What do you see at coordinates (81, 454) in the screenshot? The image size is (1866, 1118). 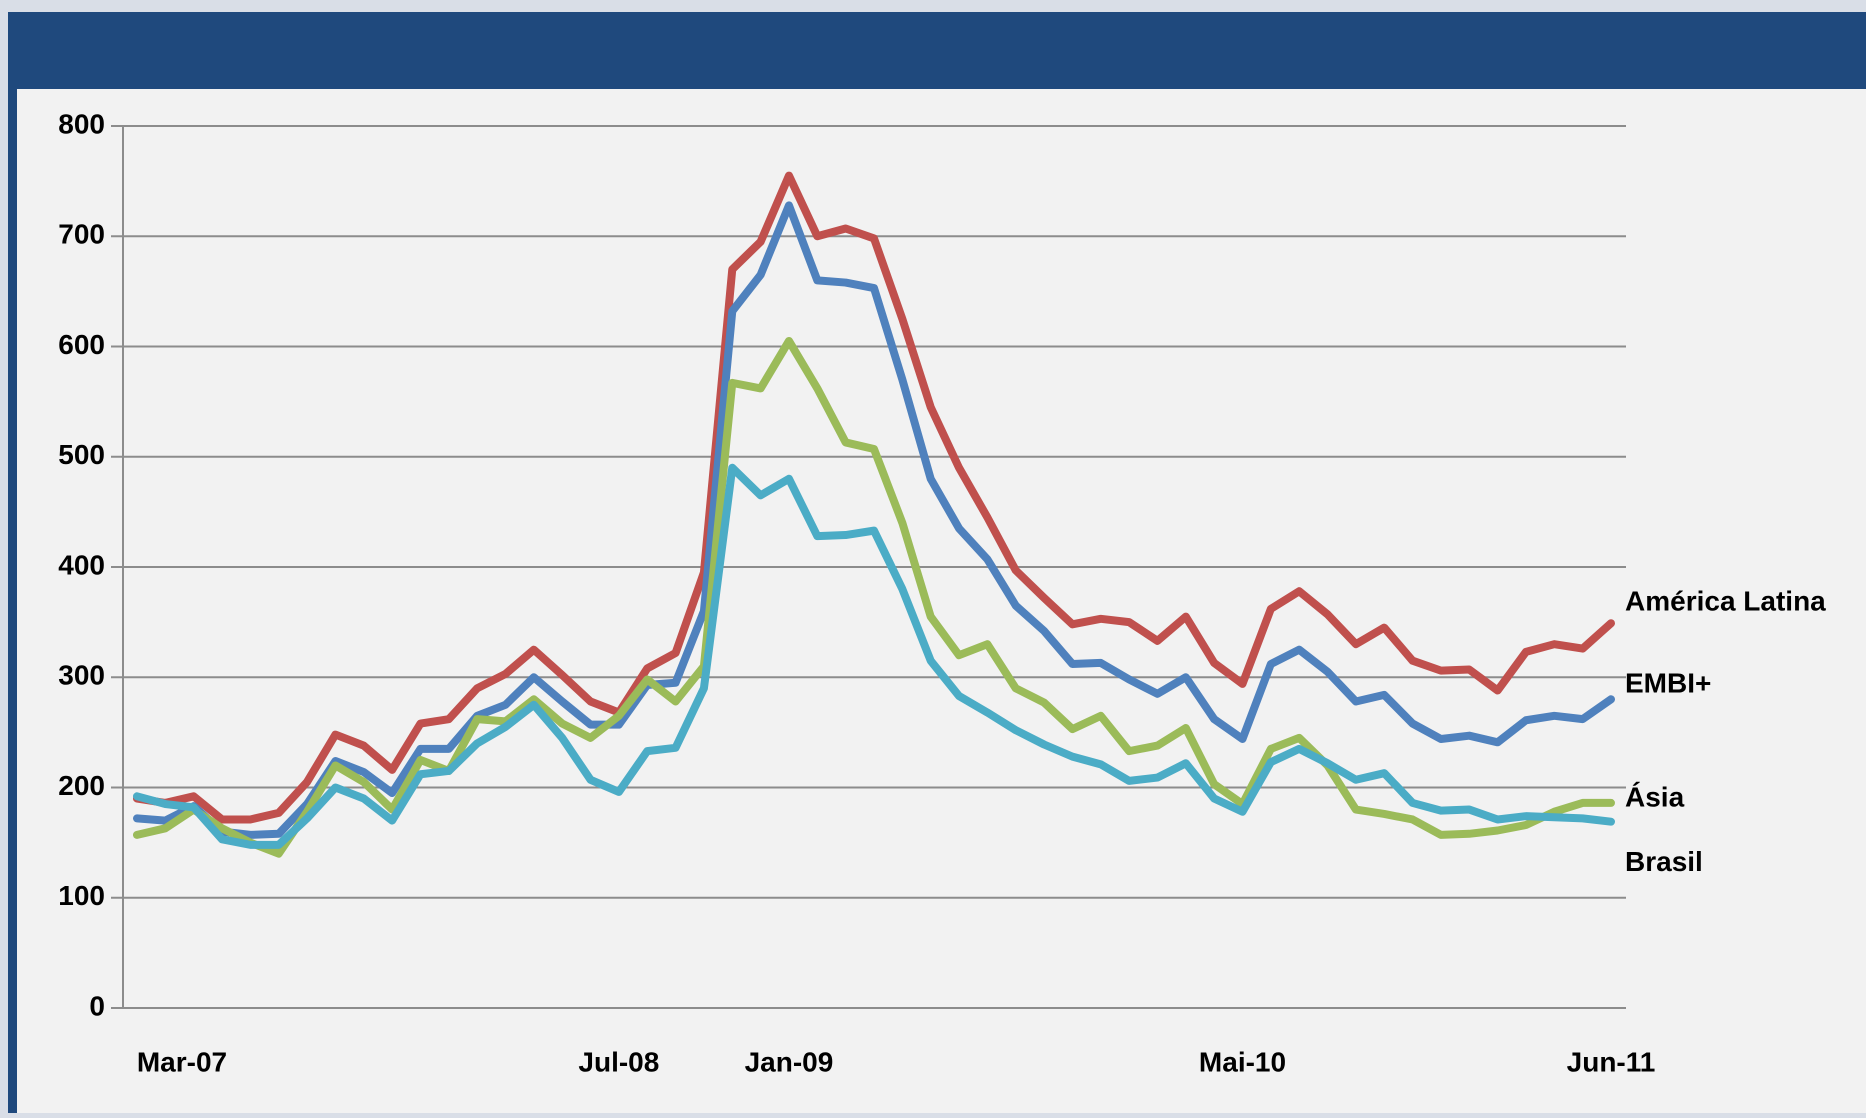 I see `y-tick-label: 500` at bounding box center [81, 454].